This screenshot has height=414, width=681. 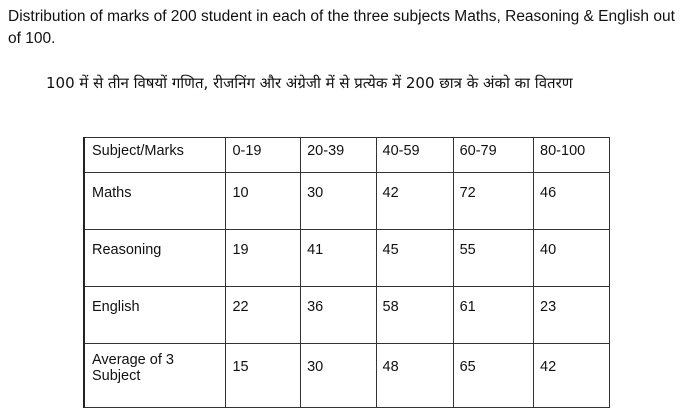 I want to click on table-row-maths: Maths 10 30 42 72 46, so click(x=346, y=201).